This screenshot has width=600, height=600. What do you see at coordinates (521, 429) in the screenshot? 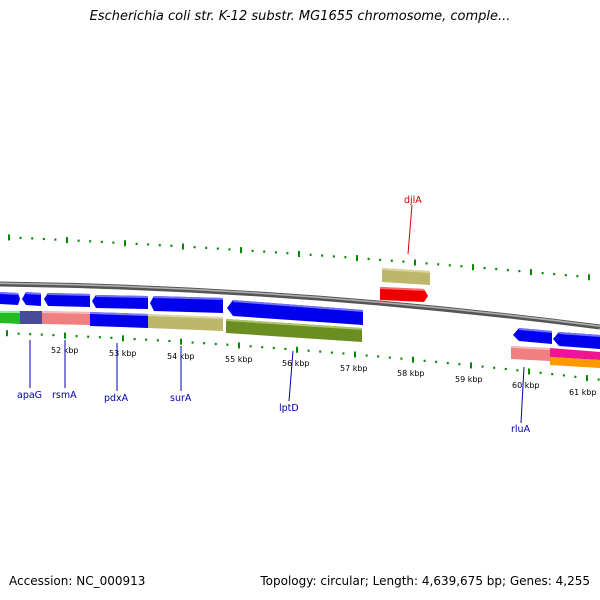
I see `gene-label-rluA: rluA` at bounding box center [521, 429].